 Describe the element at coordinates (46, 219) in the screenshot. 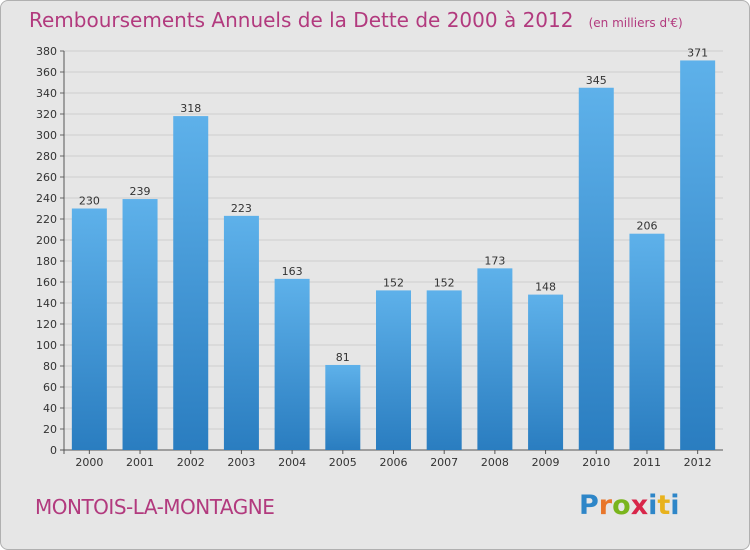

I see `y-tick-label: 220` at that location.